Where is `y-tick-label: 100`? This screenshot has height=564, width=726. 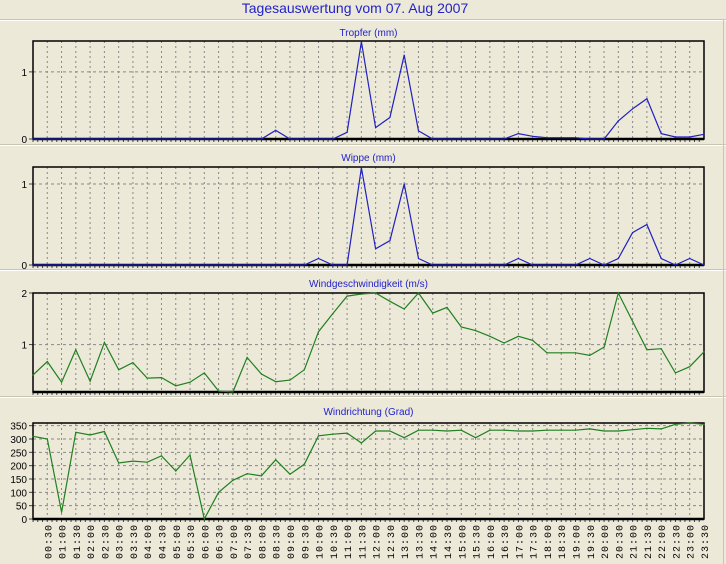
y-tick-label: 100 is located at coordinates (18, 493).